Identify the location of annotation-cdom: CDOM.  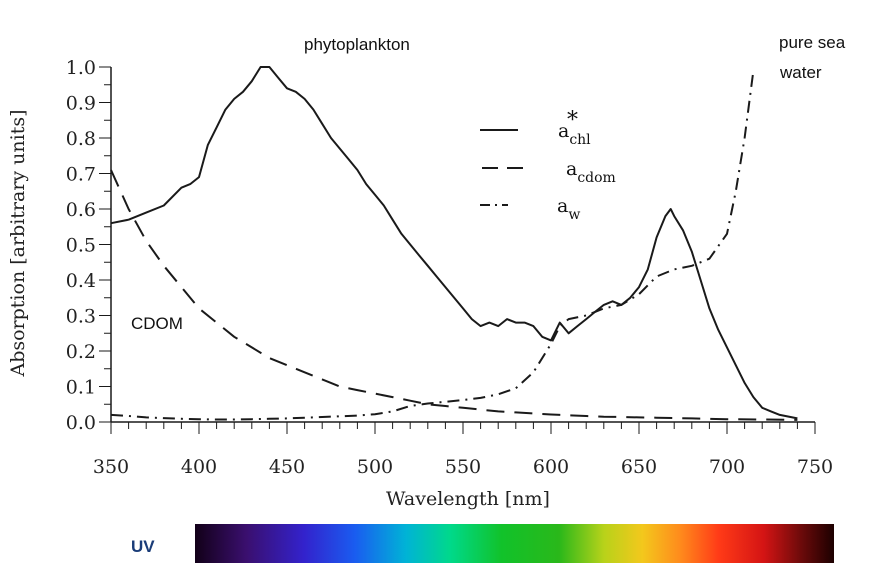
(157, 323).